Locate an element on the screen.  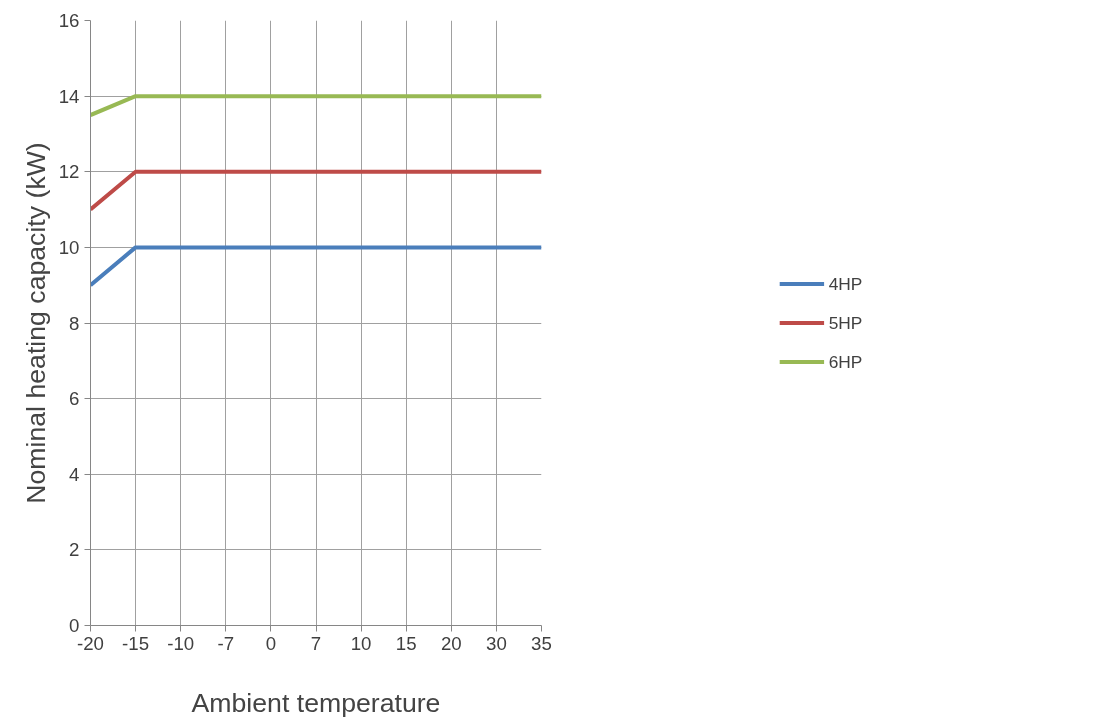
y-axis-title: Nominal heating capacity (kW) is located at coordinates (35, 323).